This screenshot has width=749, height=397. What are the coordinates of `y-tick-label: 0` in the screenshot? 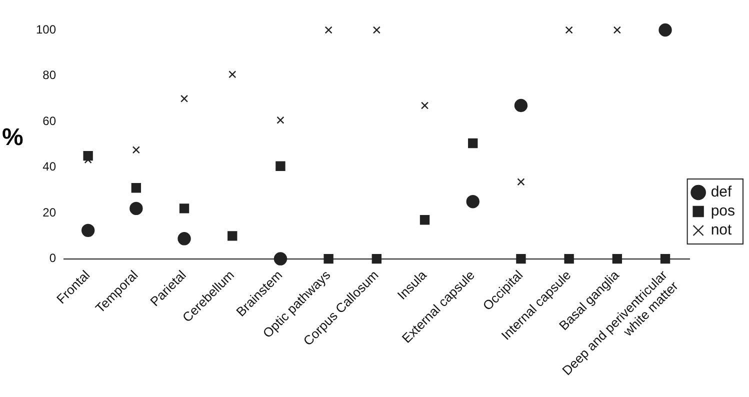 It's located at (52, 258).